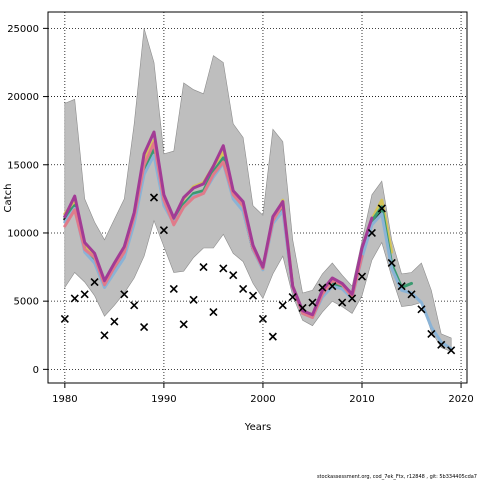 This screenshot has height=480, width=480. I want to click on observation-marker-2015, so click(411, 294).